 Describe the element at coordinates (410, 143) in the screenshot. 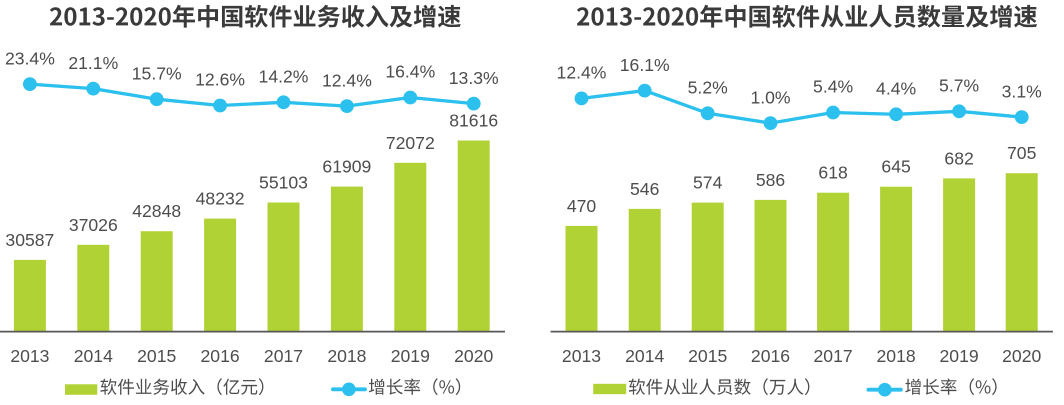

I see `svg-text: 72072` at that location.